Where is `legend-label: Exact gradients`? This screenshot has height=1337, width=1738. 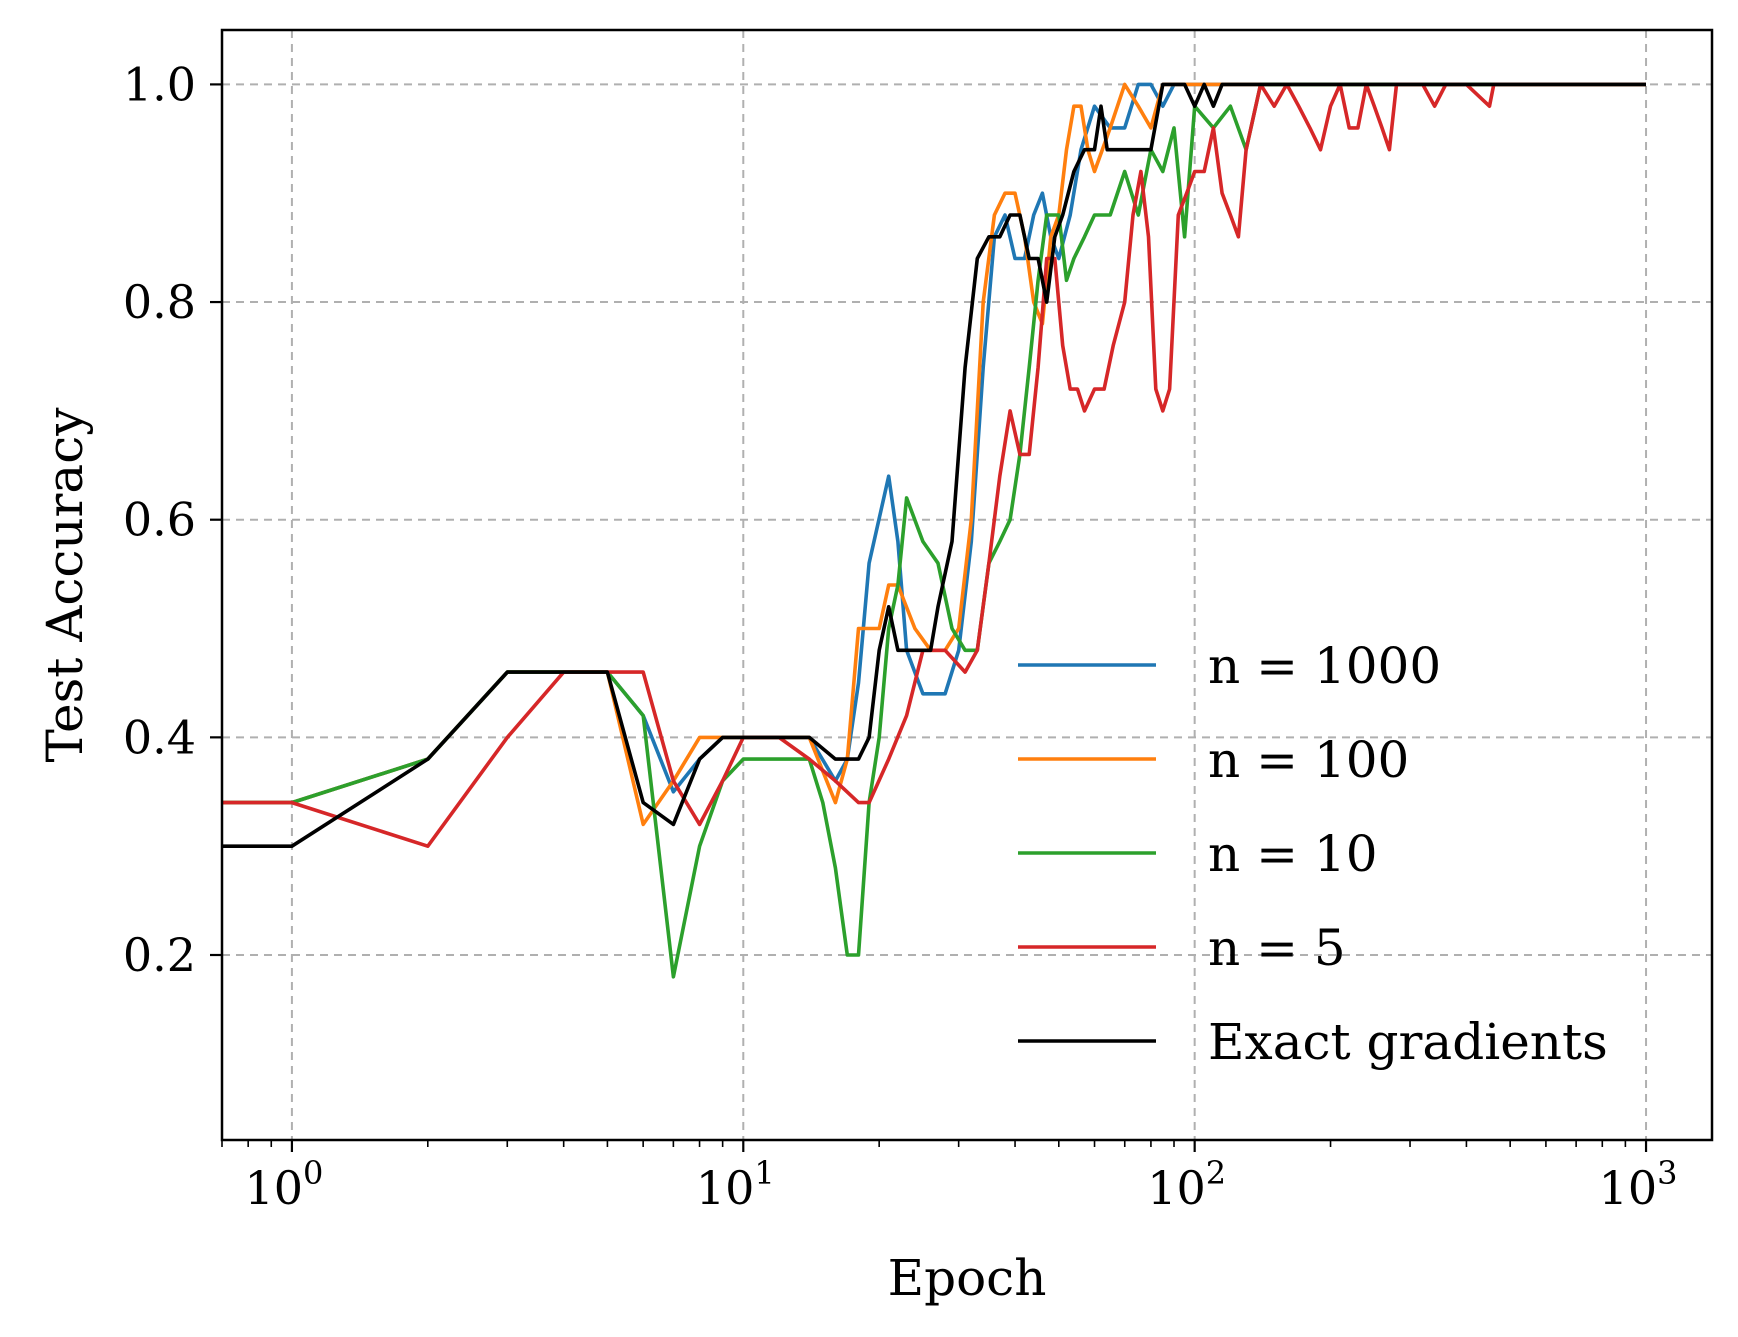
legend-label: Exact gradients is located at coordinates (1408, 1042).